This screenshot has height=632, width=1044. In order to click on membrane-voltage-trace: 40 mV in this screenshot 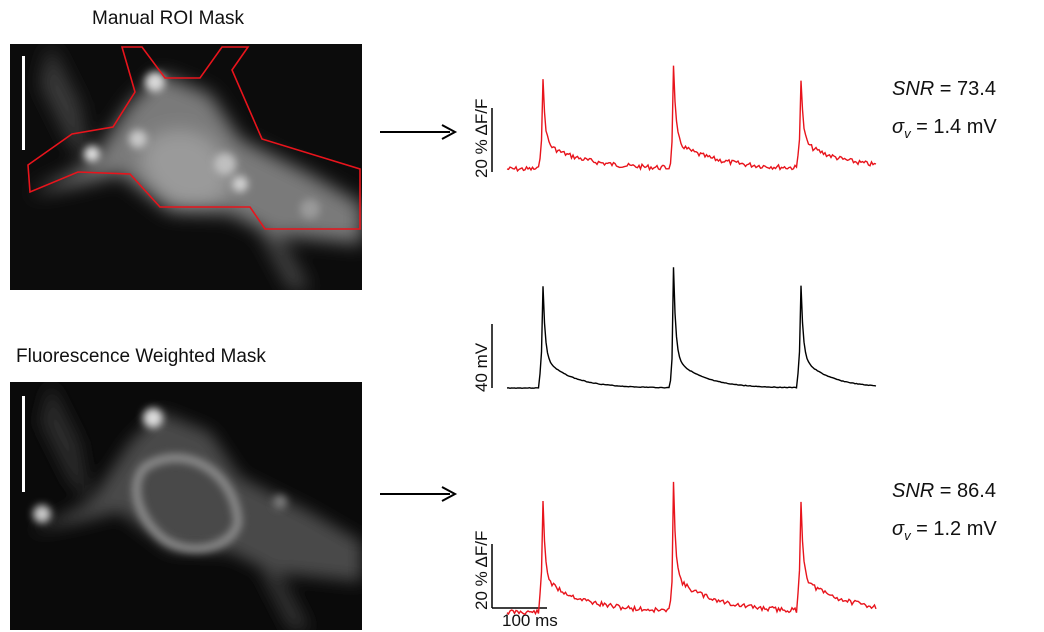, I will do `click(674, 329)`.